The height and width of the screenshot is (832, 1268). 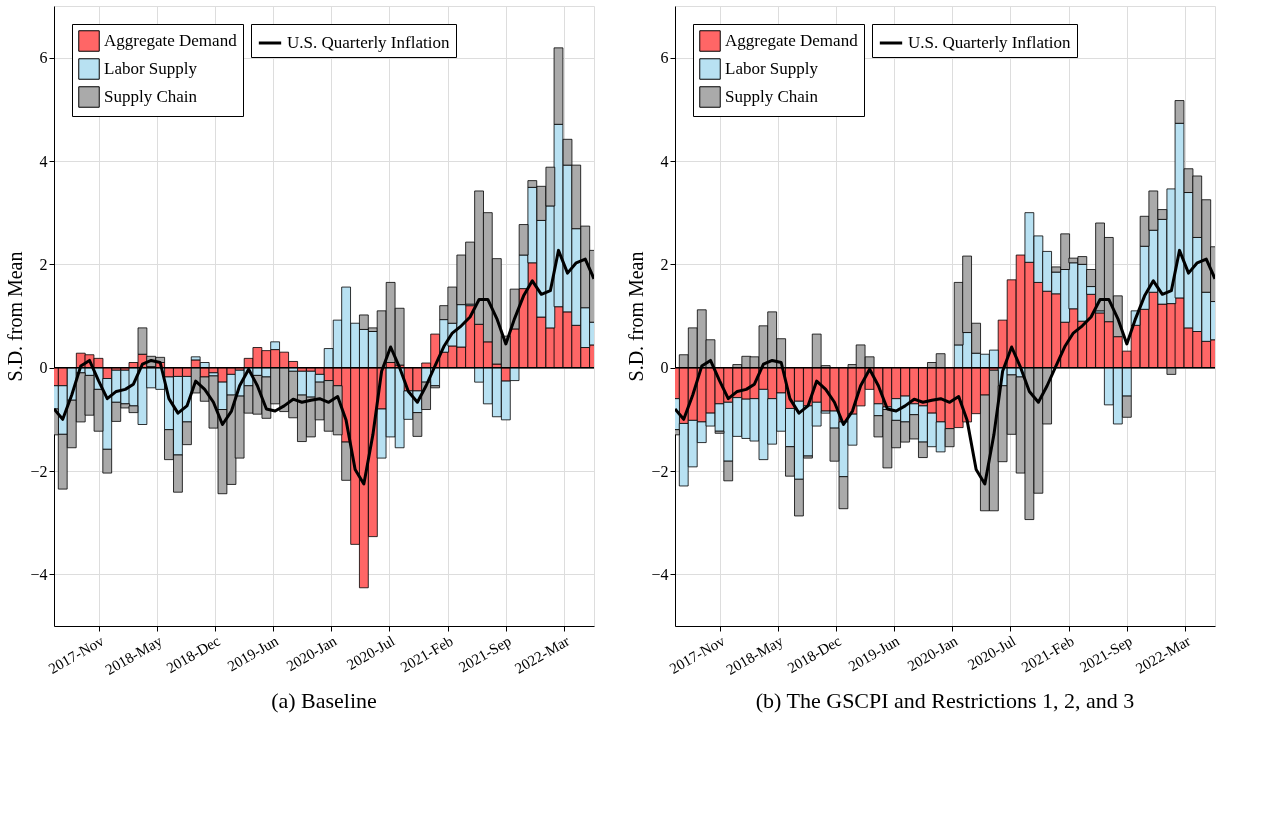 I want to click on text: (b) The GSCPI and Restrictions 1, 2, and 3, so click(x=945, y=701).